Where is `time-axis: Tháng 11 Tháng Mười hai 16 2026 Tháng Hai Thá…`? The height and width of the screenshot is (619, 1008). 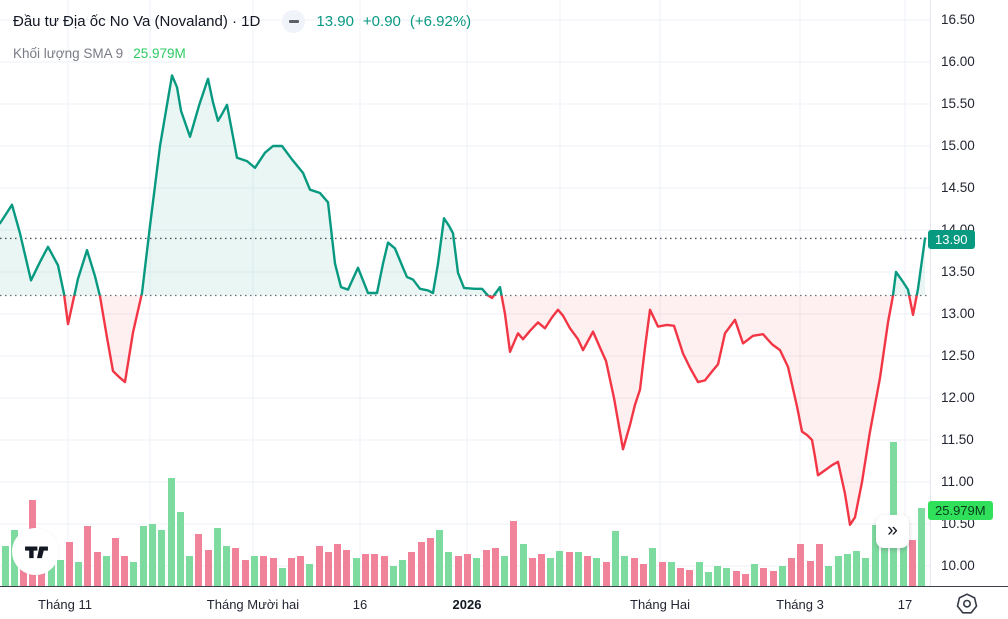 time-axis: Tháng 11 Tháng Mười hai 16 2026 Tháng Hai Thá… is located at coordinates (504, 602).